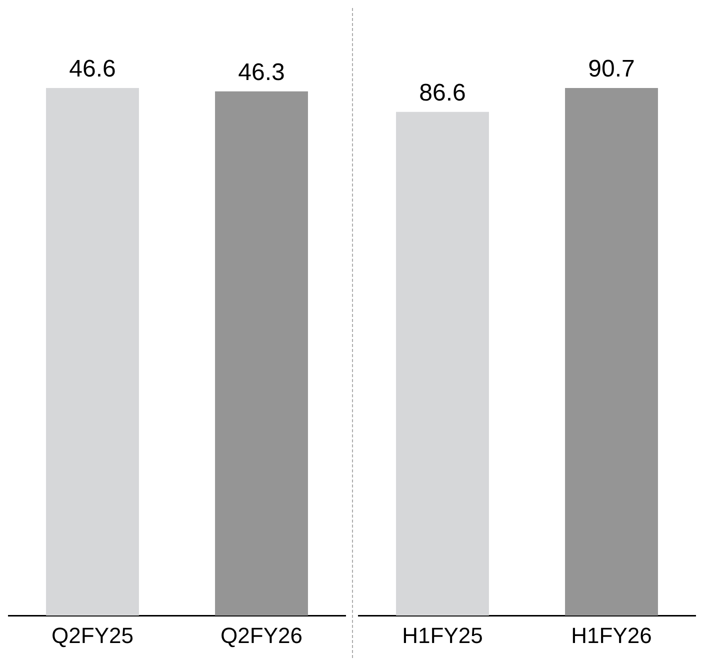 Image resolution: width=704 pixels, height=668 pixels. What do you see at coordinates (93, 635) in the screenshot?
I see `x-tick-label: Q2FY25` at bounding box center [93, 635].